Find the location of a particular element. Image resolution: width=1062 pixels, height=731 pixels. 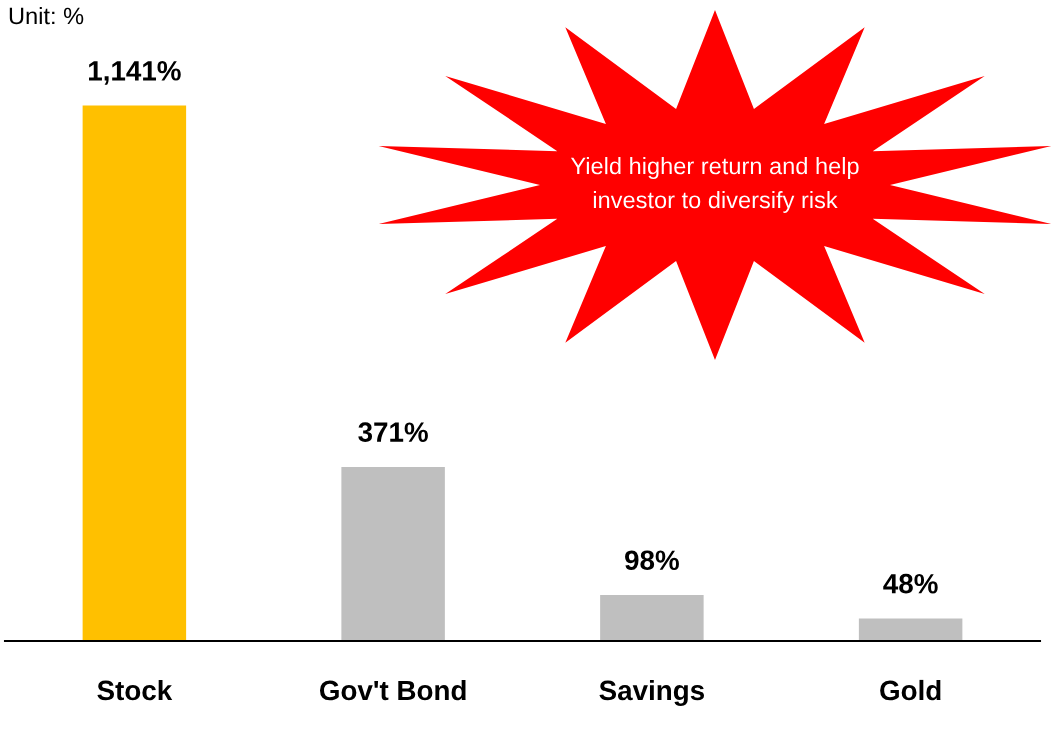

data-label: 98% is located at coordinates (652, 560).